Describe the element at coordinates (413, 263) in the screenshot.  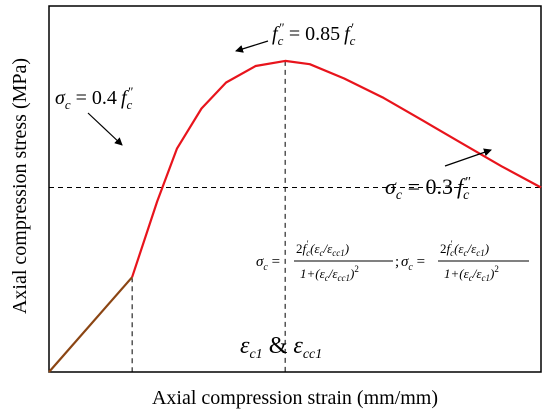
I see `formula-middle: σc =` at that location.